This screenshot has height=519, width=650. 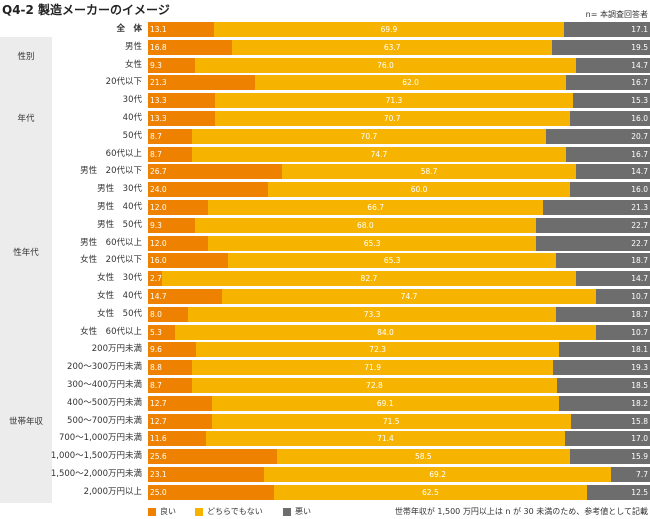 What do you see at coordinates (172, 350) in the screenshot?
I see `bar-good: 9.6` at bounding box center [172, 350].